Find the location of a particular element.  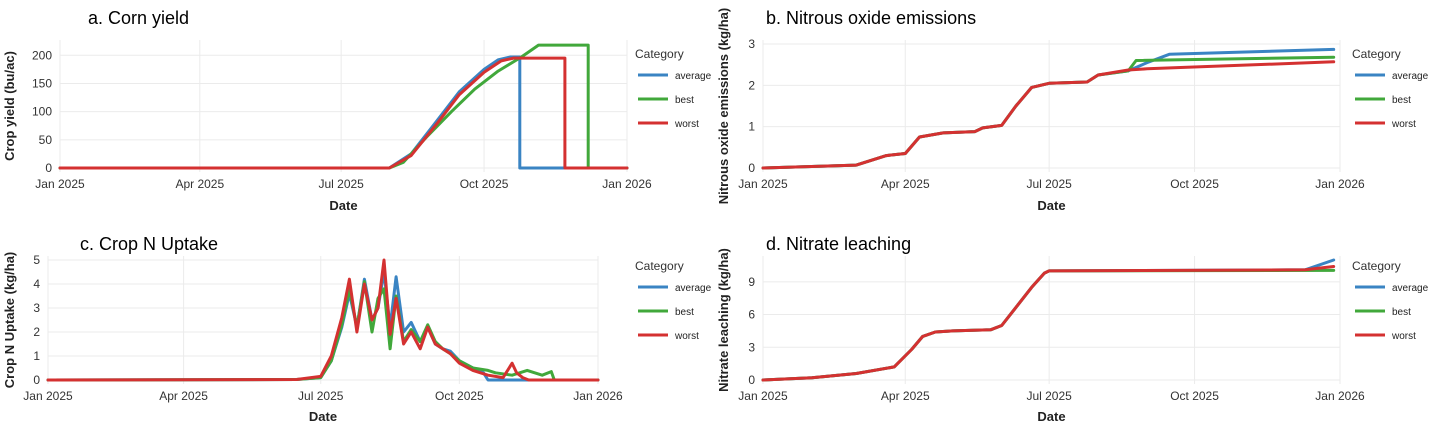

panel-title: d. Nitrate leaching is located at coordinates (838, 244).